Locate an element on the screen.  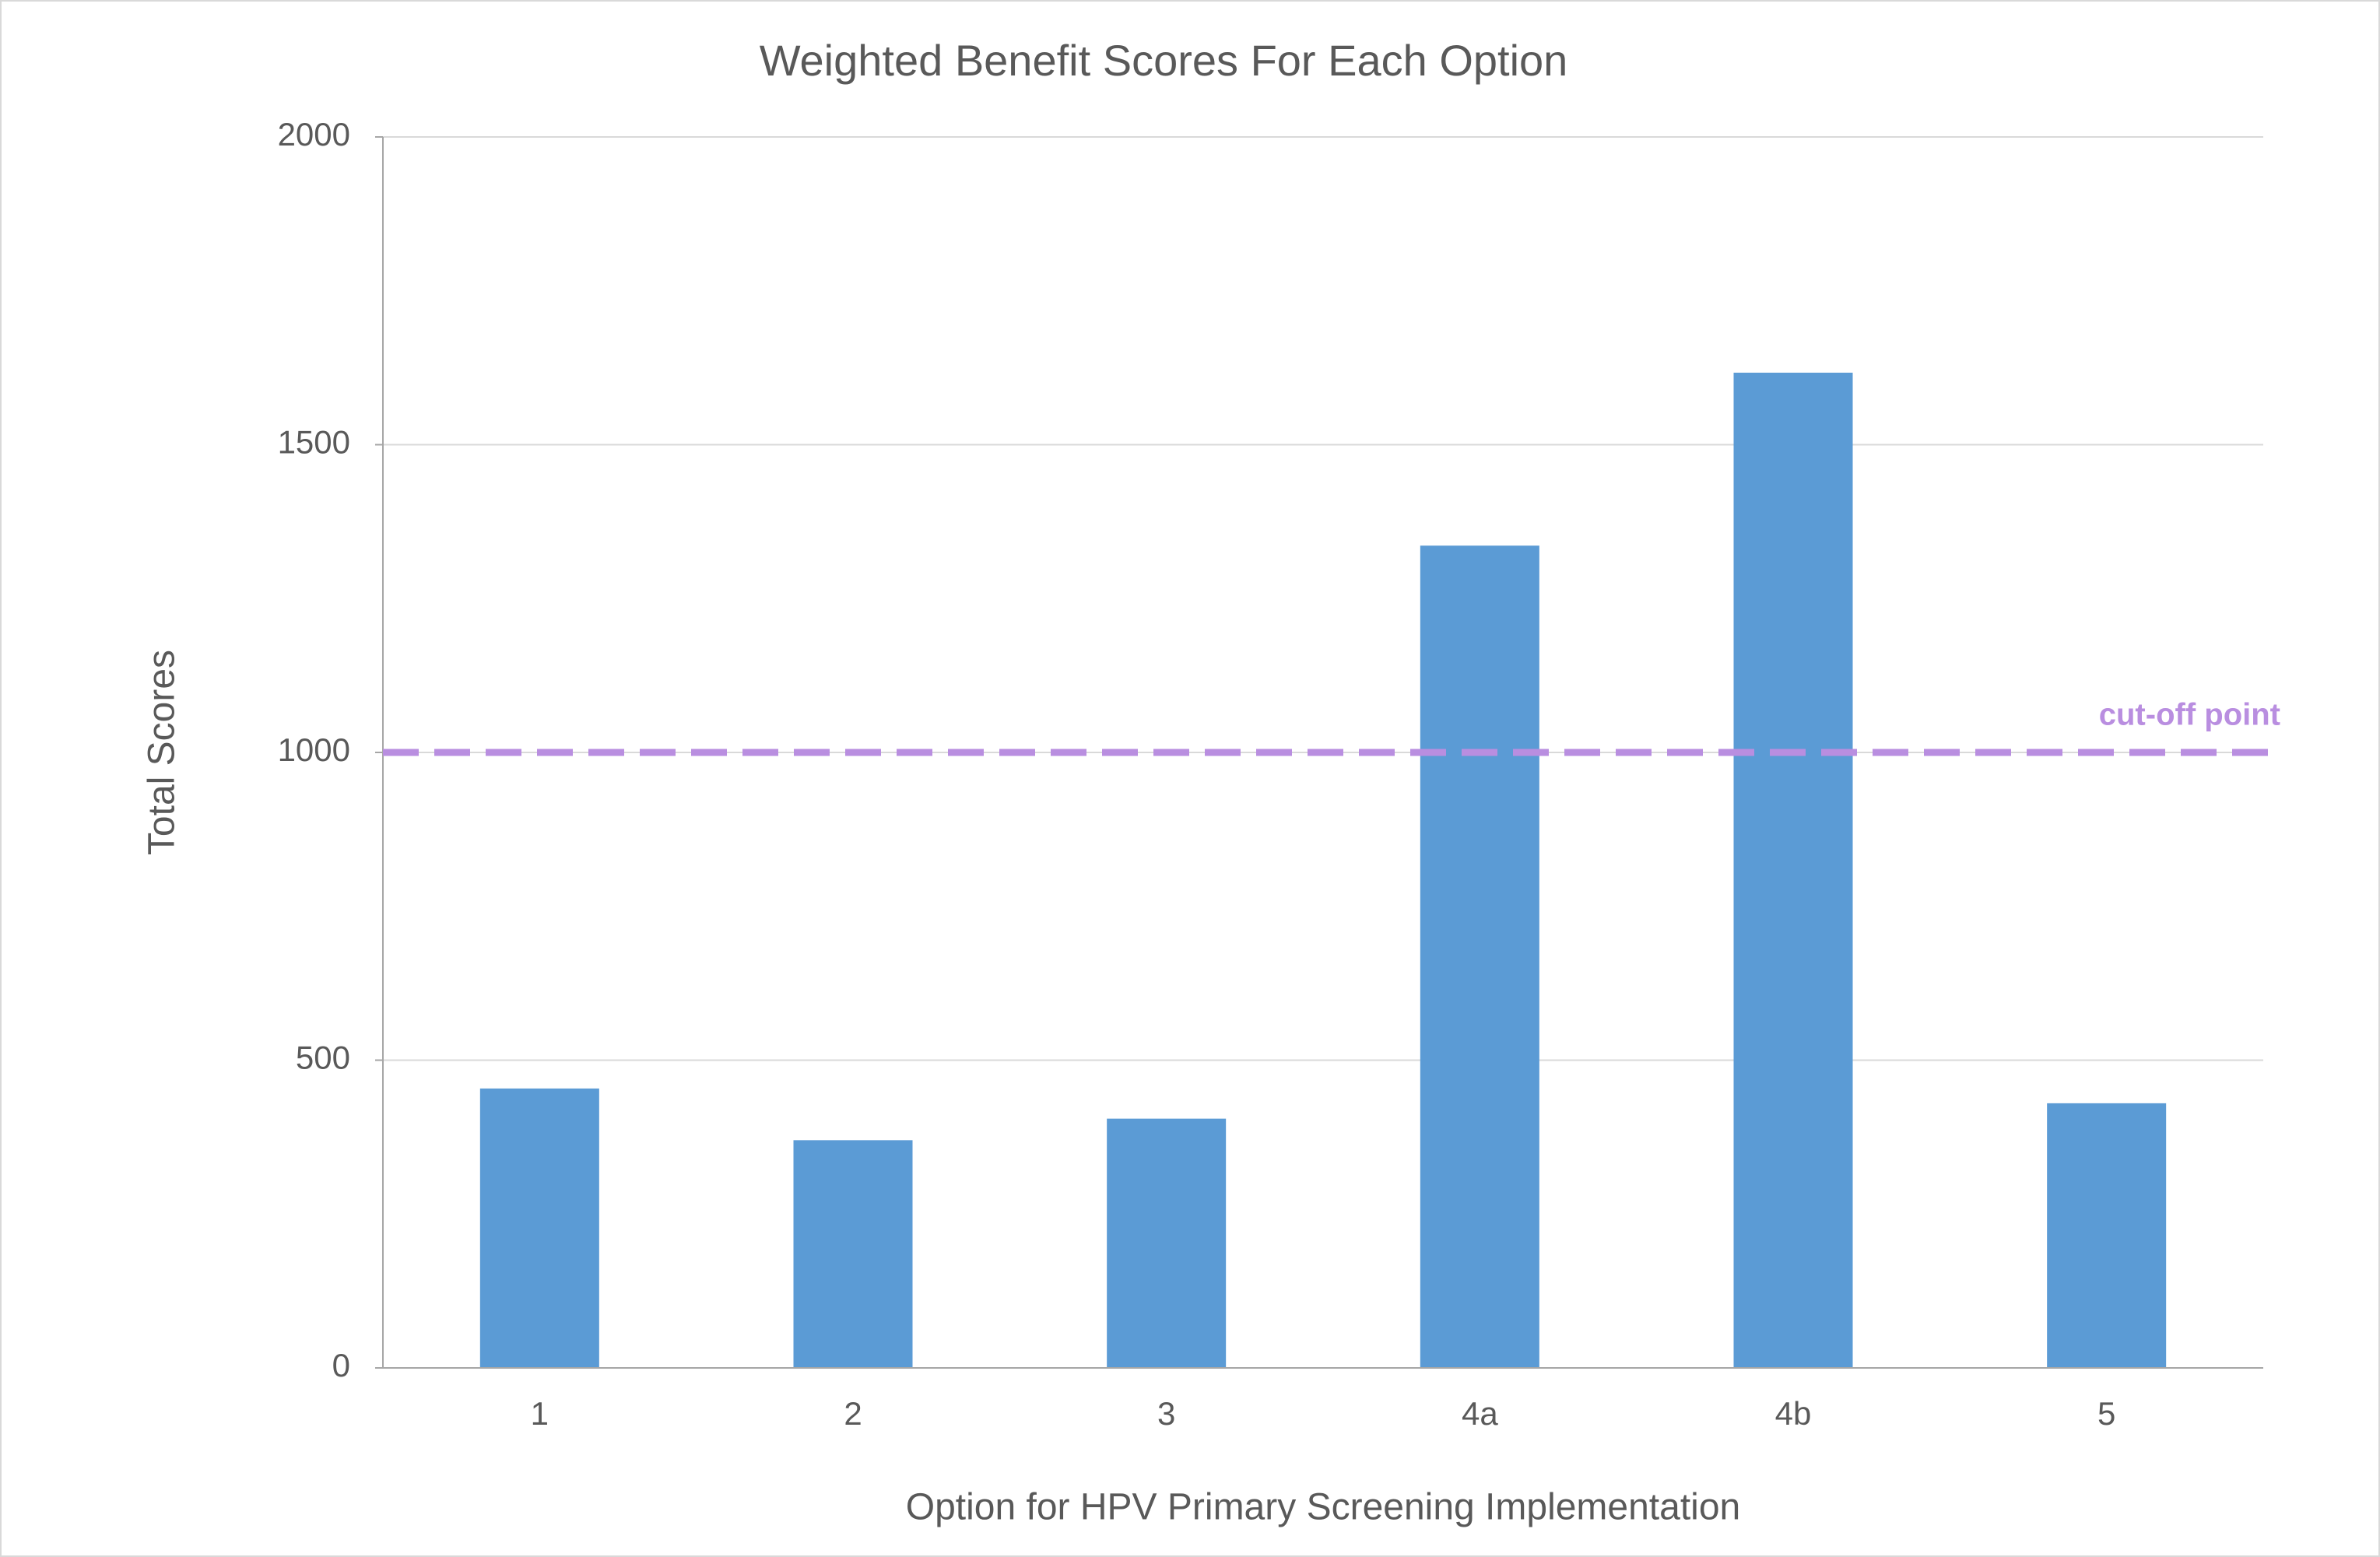
x-tick-label: 3 is located at coordinates (1166, 1413).